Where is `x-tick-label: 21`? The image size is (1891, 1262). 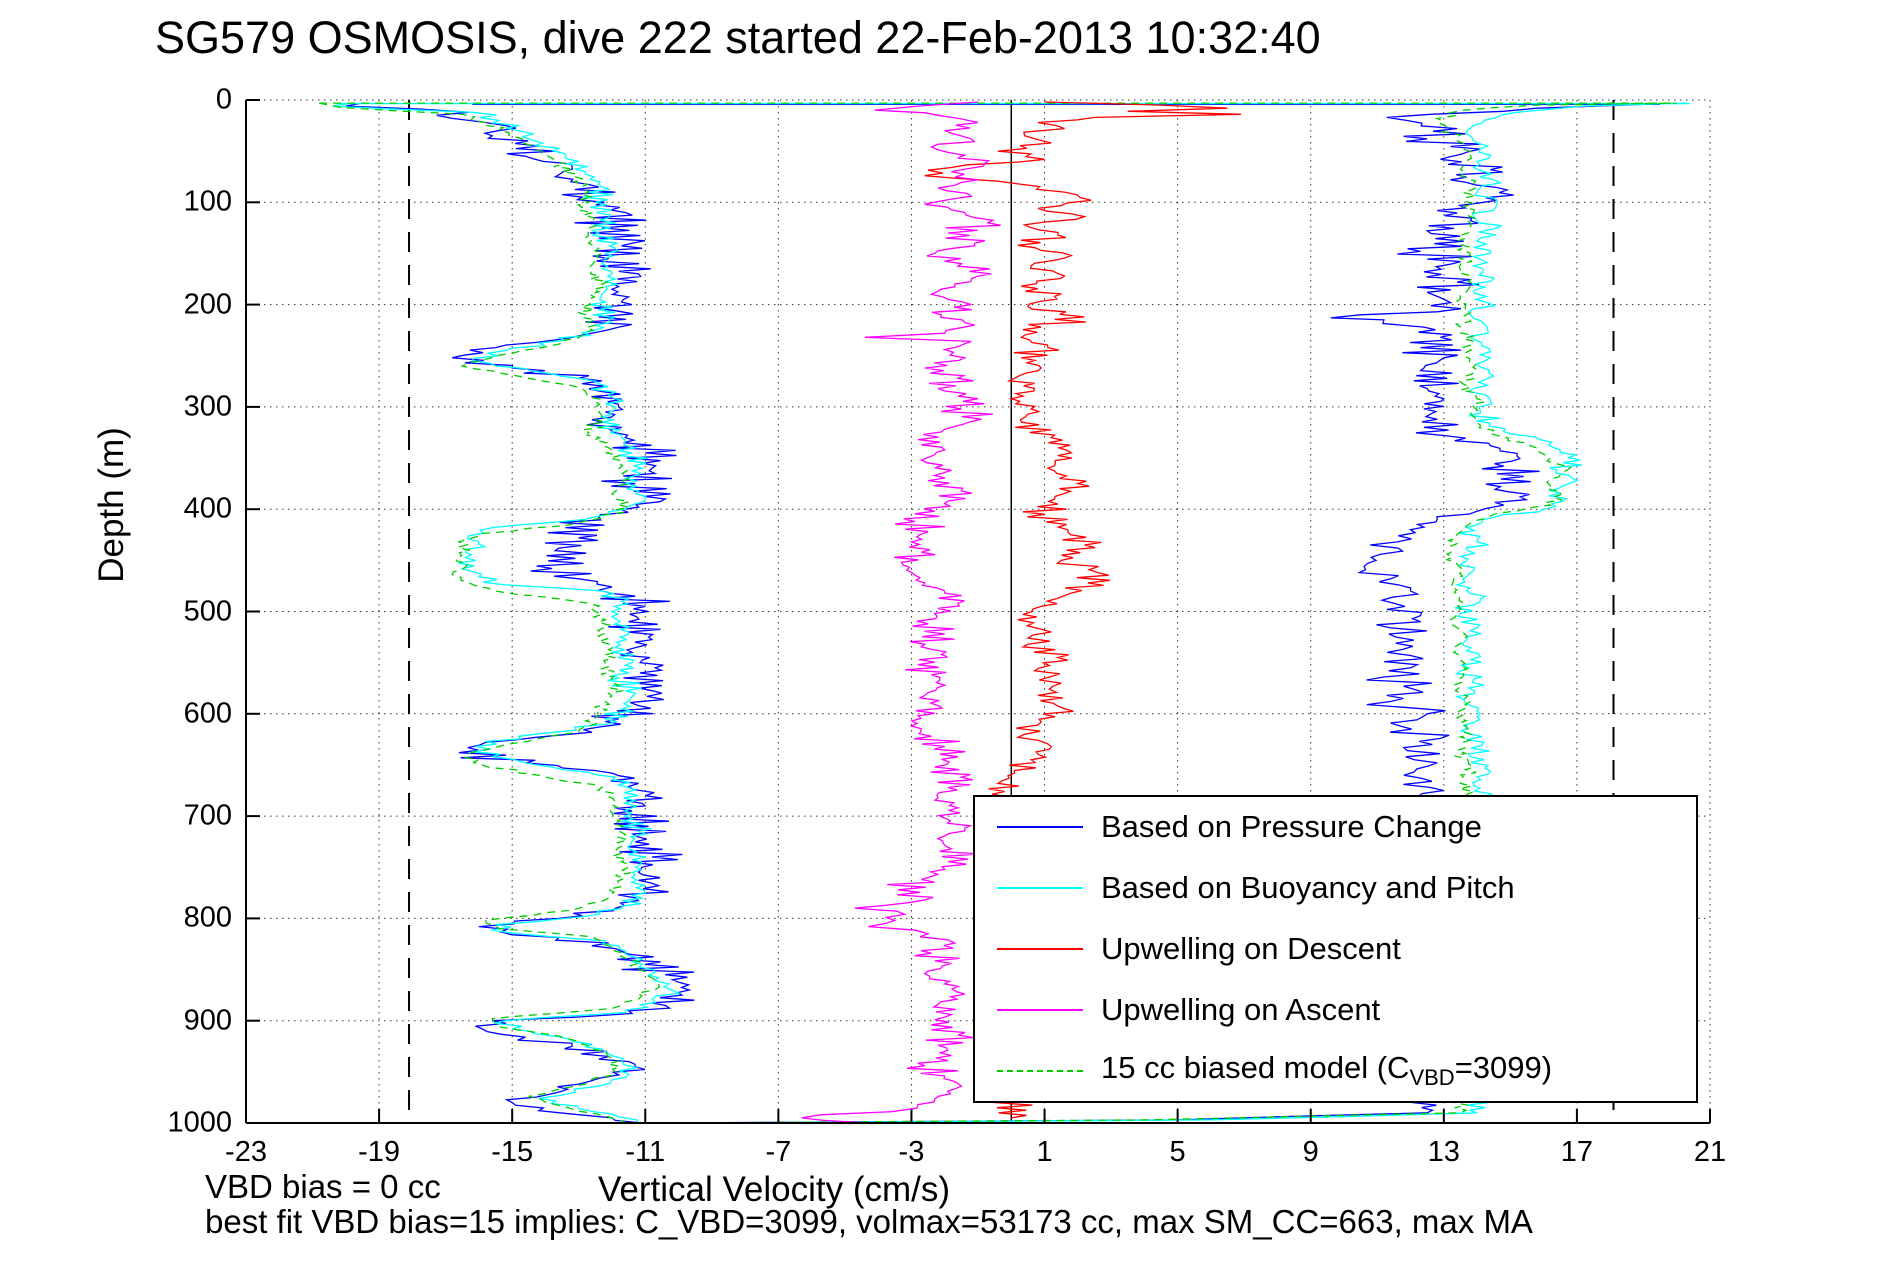 x-tick-label: 21 is located at coordinates (1710, 1152).